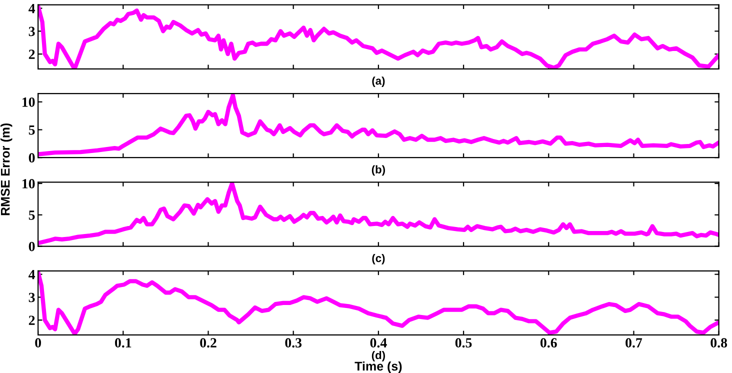 The height and width of the screenshot is (373, 732). I want to click on x-tick-label: 0.6, so click(548, 343).